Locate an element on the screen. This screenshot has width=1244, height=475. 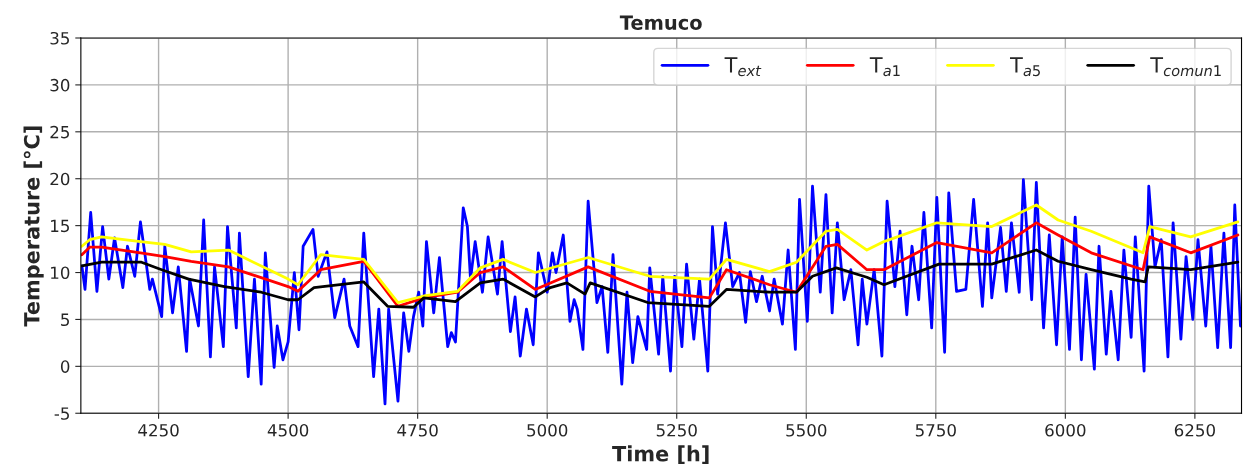
x-tick-label: 4250 is located at coordinates (158, 430).